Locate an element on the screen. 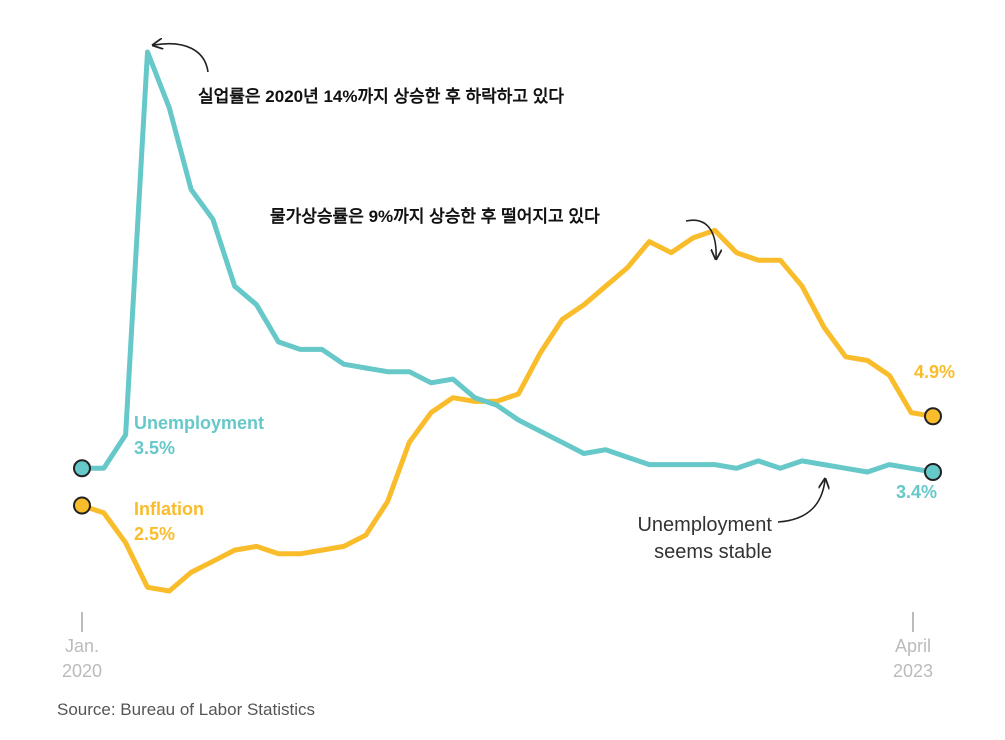  inflation-start-marker is located at coordinates (82, 505).